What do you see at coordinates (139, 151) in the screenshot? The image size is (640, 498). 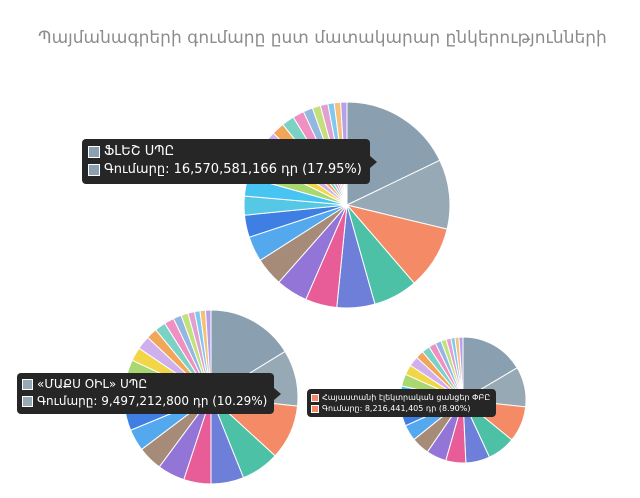 I see `tooltip-supplier-name: ՖԼԵՇ ՍՊԸ` at bounding box center [139, 151].